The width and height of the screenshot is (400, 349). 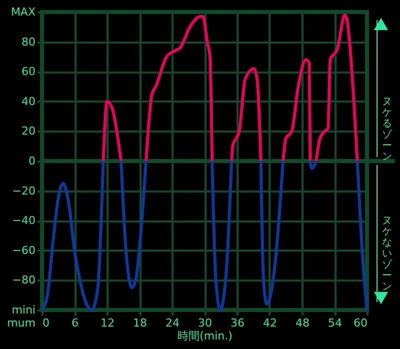 What do you see at coordinates (32, 161) in the screenshot?
I see `y-tick-label: 0` at bounding box center [32, 161].